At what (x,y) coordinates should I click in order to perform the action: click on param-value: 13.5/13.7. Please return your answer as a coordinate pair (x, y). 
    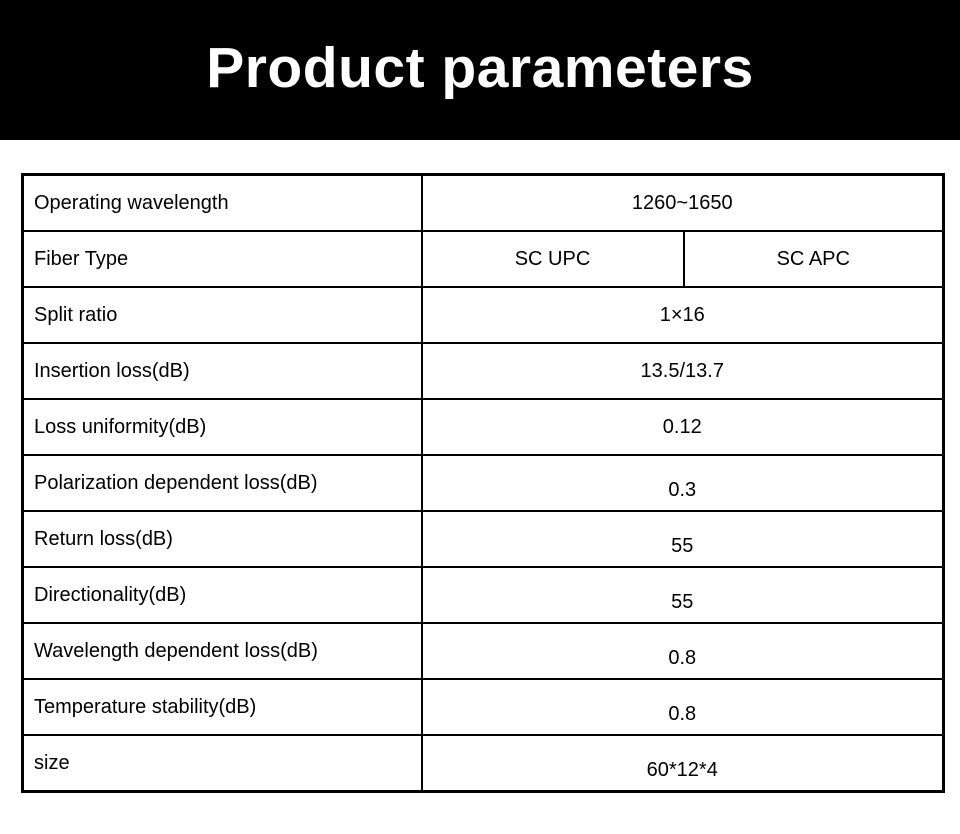
    Looking at the image, I should click on (682, 371).